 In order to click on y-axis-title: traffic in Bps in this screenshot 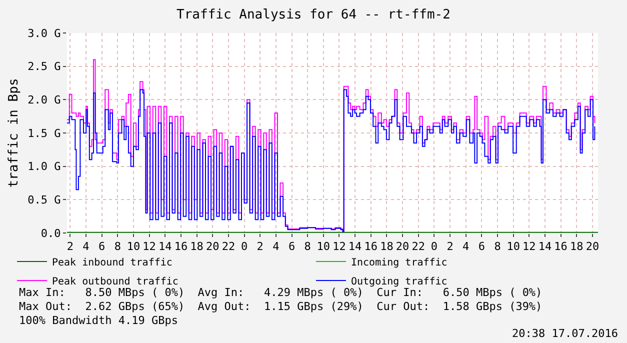, I will do `click(14, 133)`.